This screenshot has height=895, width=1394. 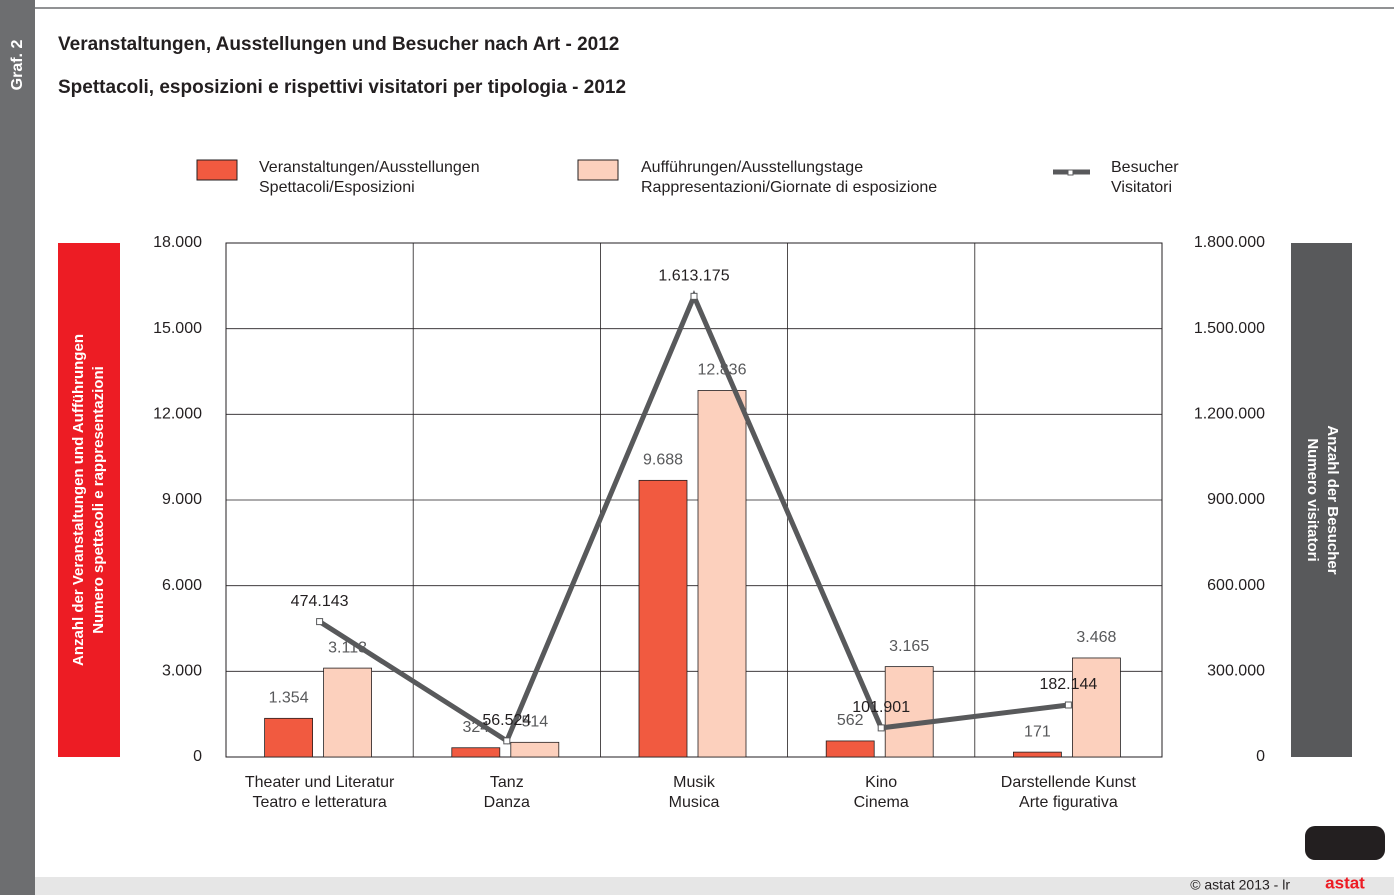 What do you see at coordinates (177, 414) in the screenshot?
I see `y-tick-label: 12.000` at bounding box center [177, 414].